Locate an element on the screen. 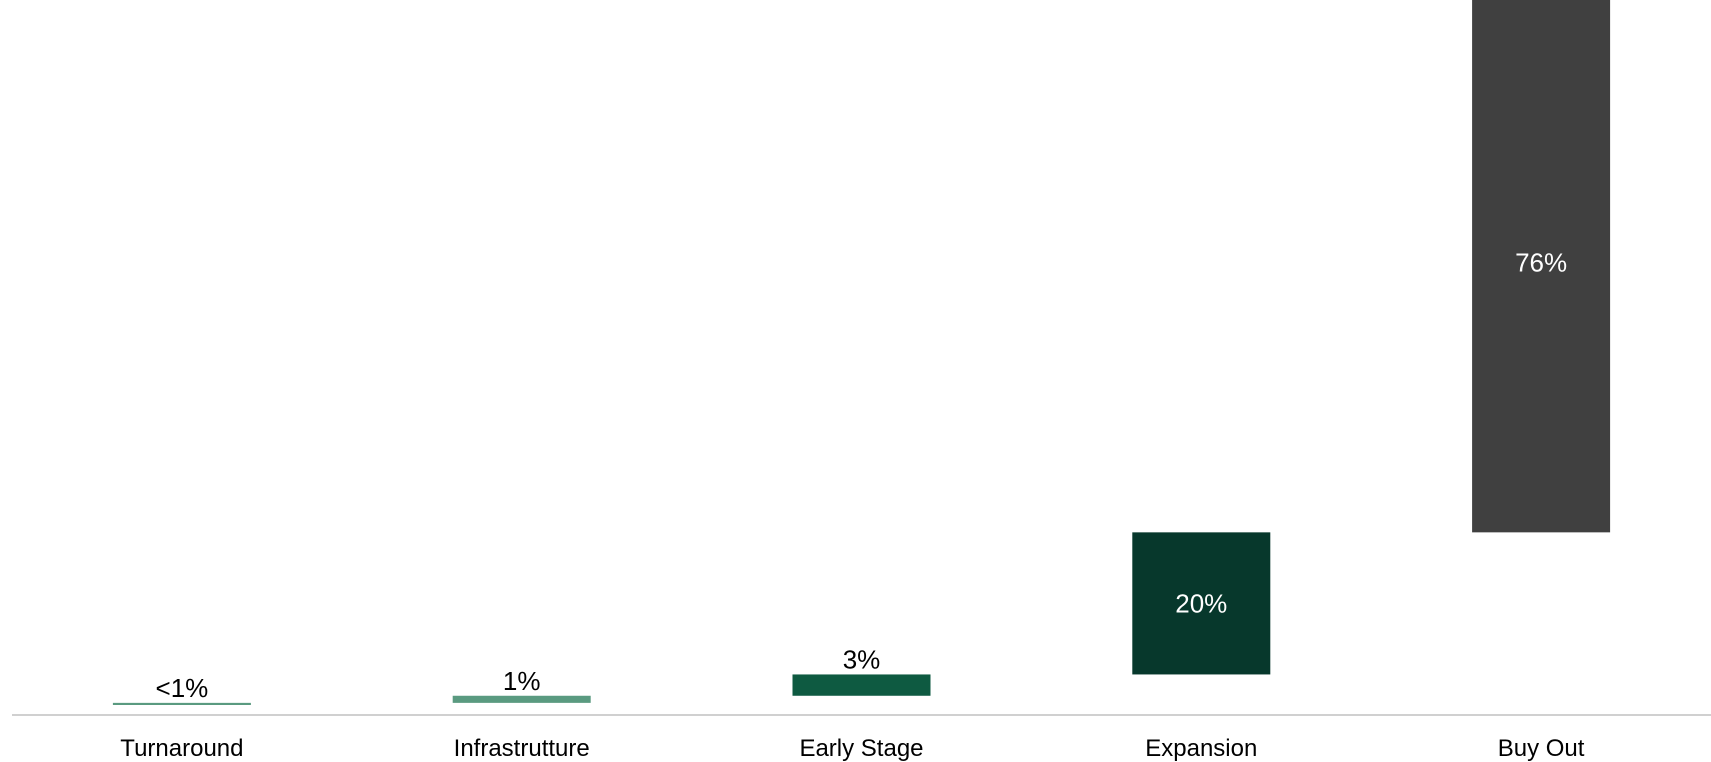 This screenshot has height=762, width=1711. data-label-buy-out: 76% is located at coordinates (1541, 262).